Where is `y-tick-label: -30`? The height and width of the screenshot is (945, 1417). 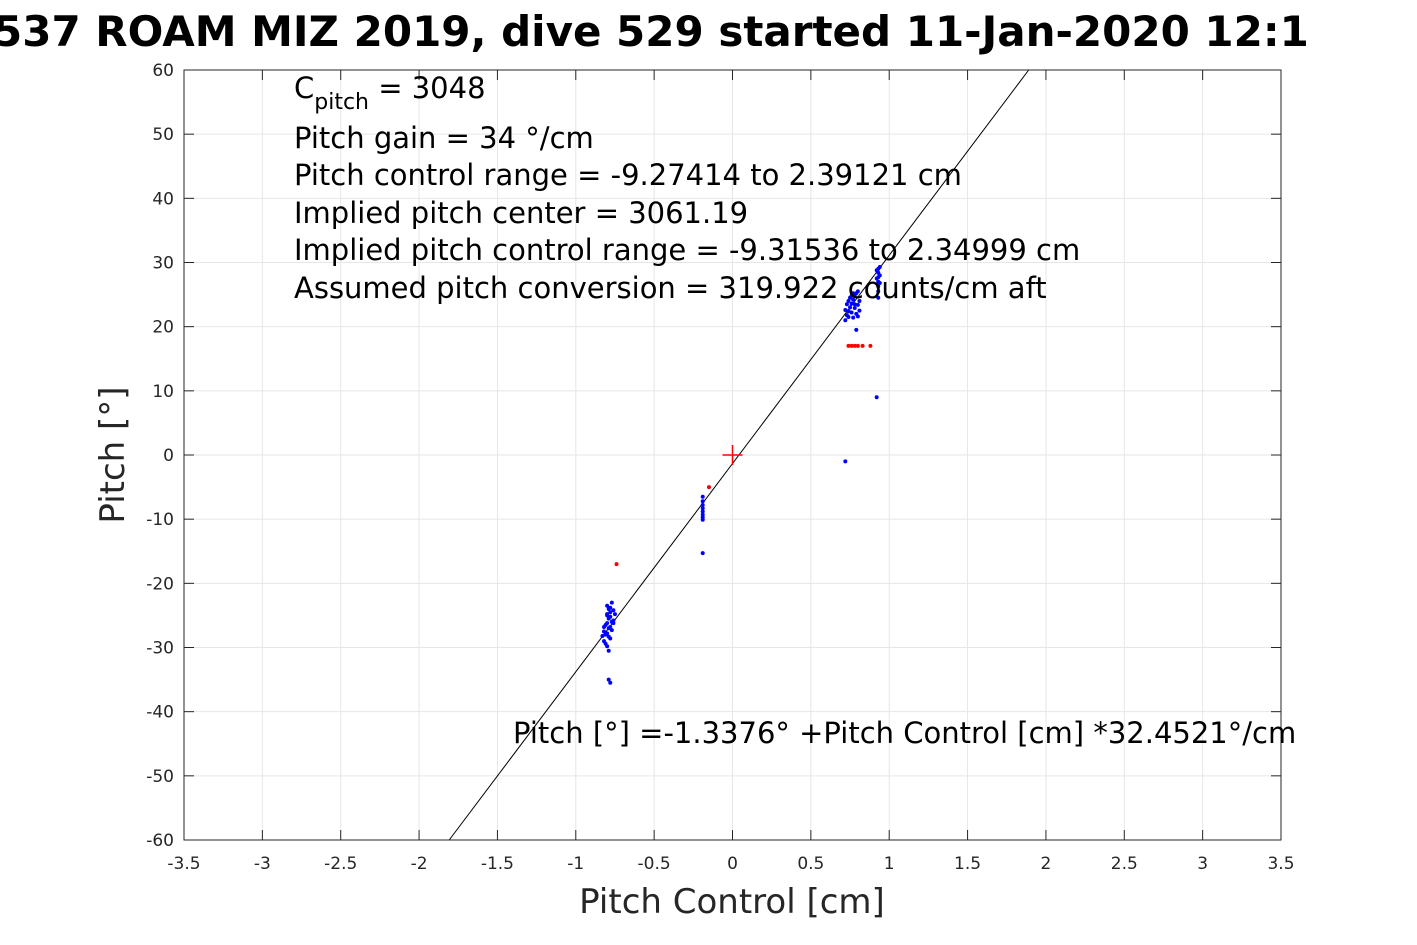
y-tick-label: -30 is located at coordinates (160, 649).